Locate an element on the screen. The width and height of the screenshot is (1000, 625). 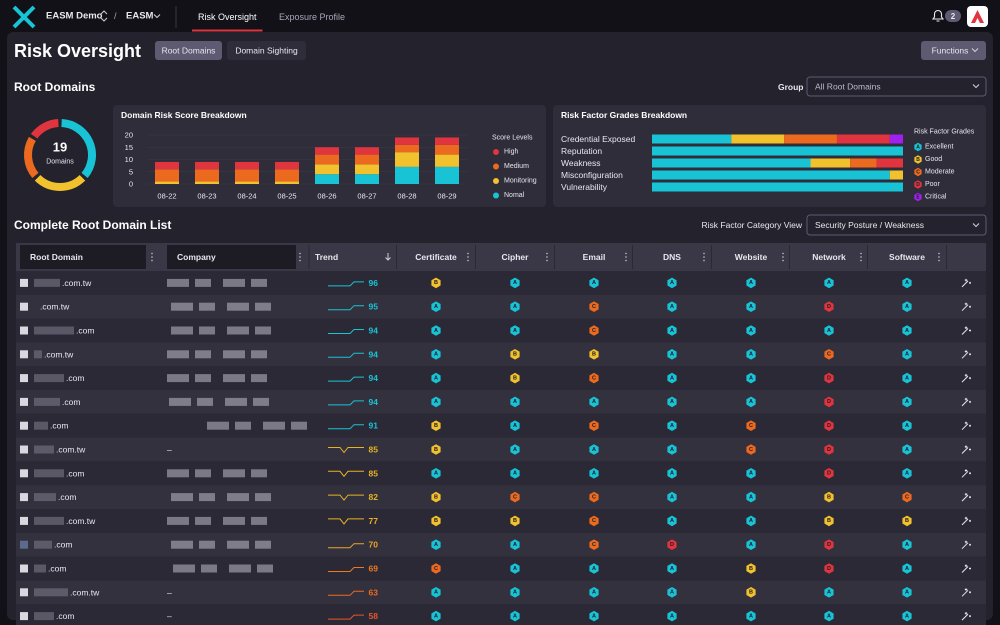
column-header: Email is located at coordinates (594, 257).